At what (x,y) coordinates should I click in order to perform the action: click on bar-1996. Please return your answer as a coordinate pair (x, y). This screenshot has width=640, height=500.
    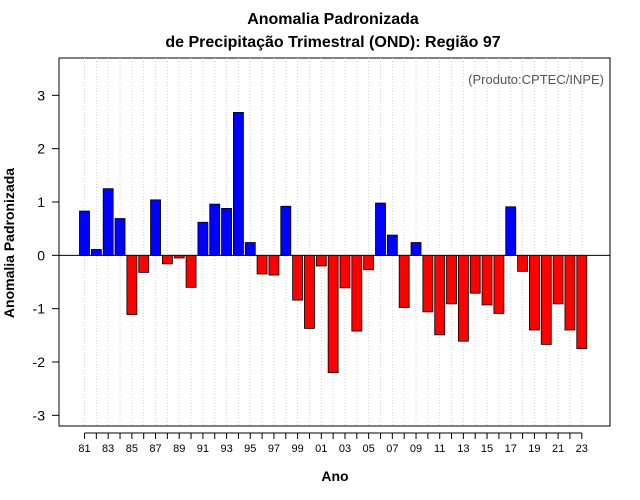
    Looking at the image, I should click on (262, 264).